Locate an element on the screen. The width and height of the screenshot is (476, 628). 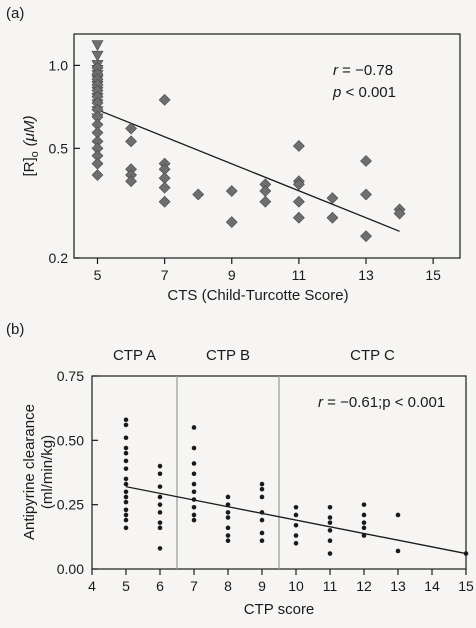
panel-a-point-triangle is located at coordinates (97, 56).